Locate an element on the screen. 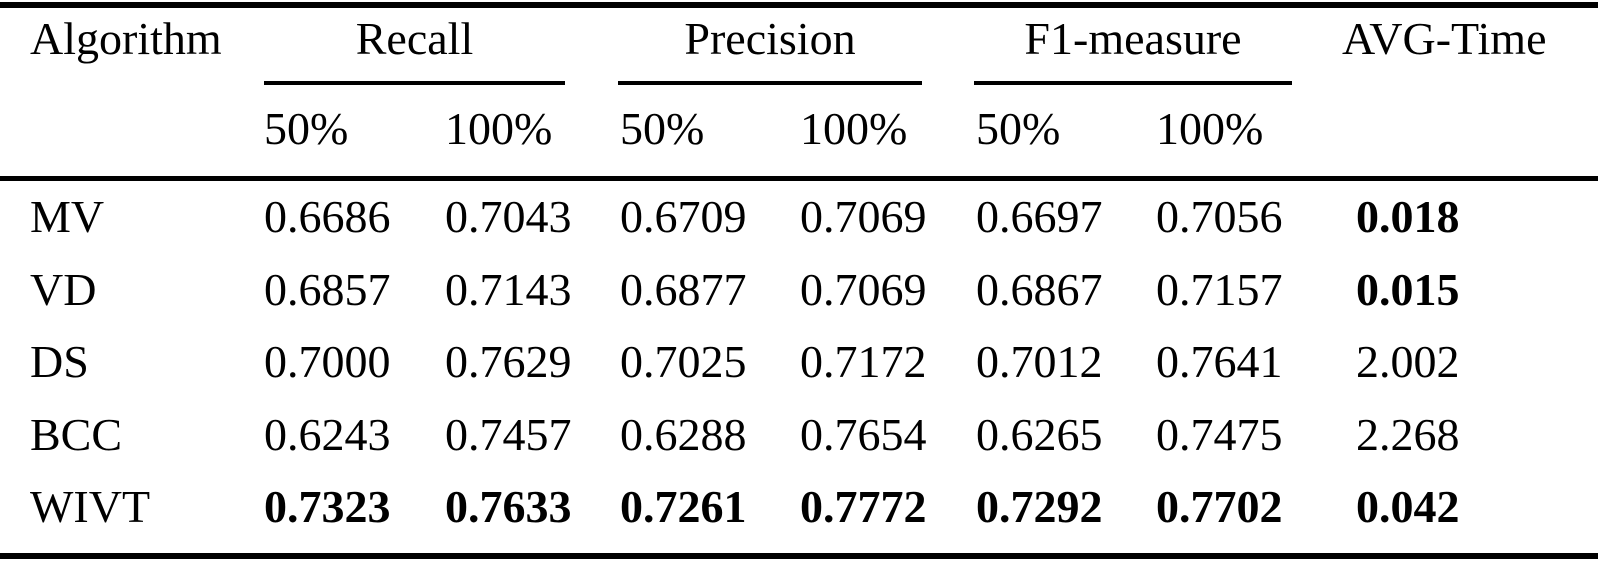 This screenshot has width=1598, height=563. top-rule is located at coordinates (799, 5).